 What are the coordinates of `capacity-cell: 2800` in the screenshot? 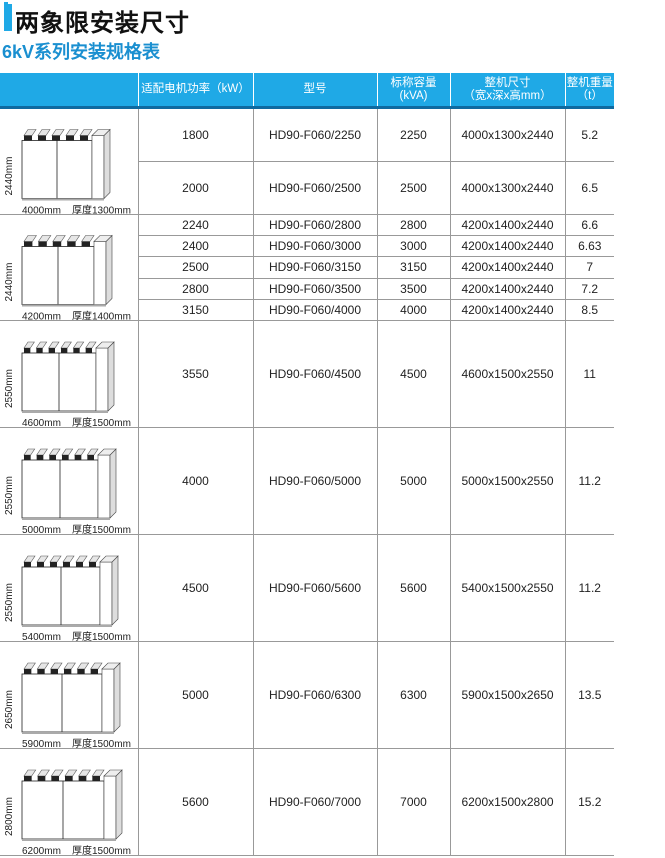 It's located at (413, 225).